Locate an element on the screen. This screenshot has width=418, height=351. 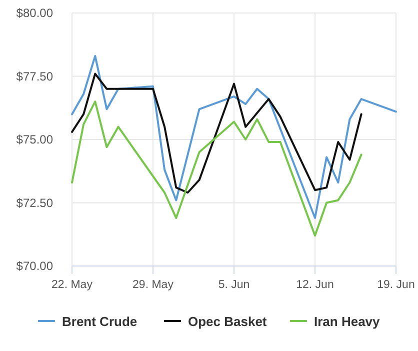
x-tick-label: 22. May is located at coordinates (72, 285).